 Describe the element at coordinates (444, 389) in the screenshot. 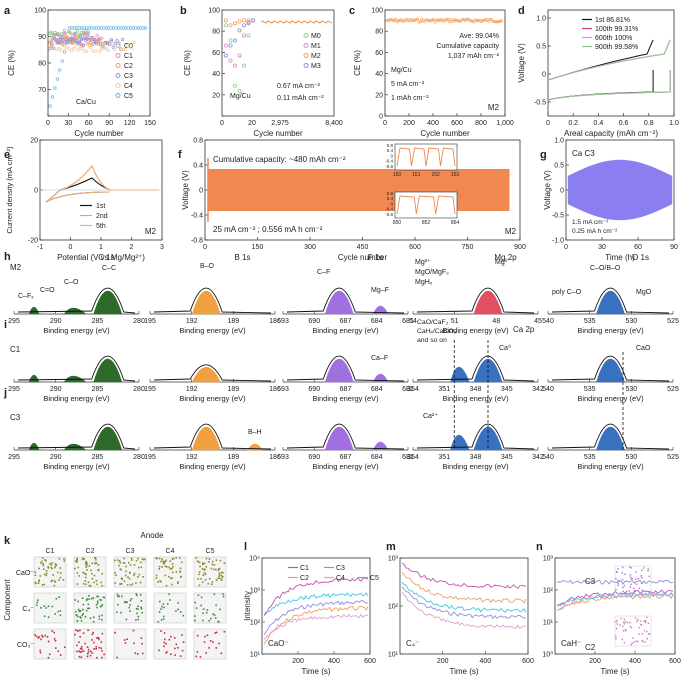

I see `x-tick-label: 351` at that location.